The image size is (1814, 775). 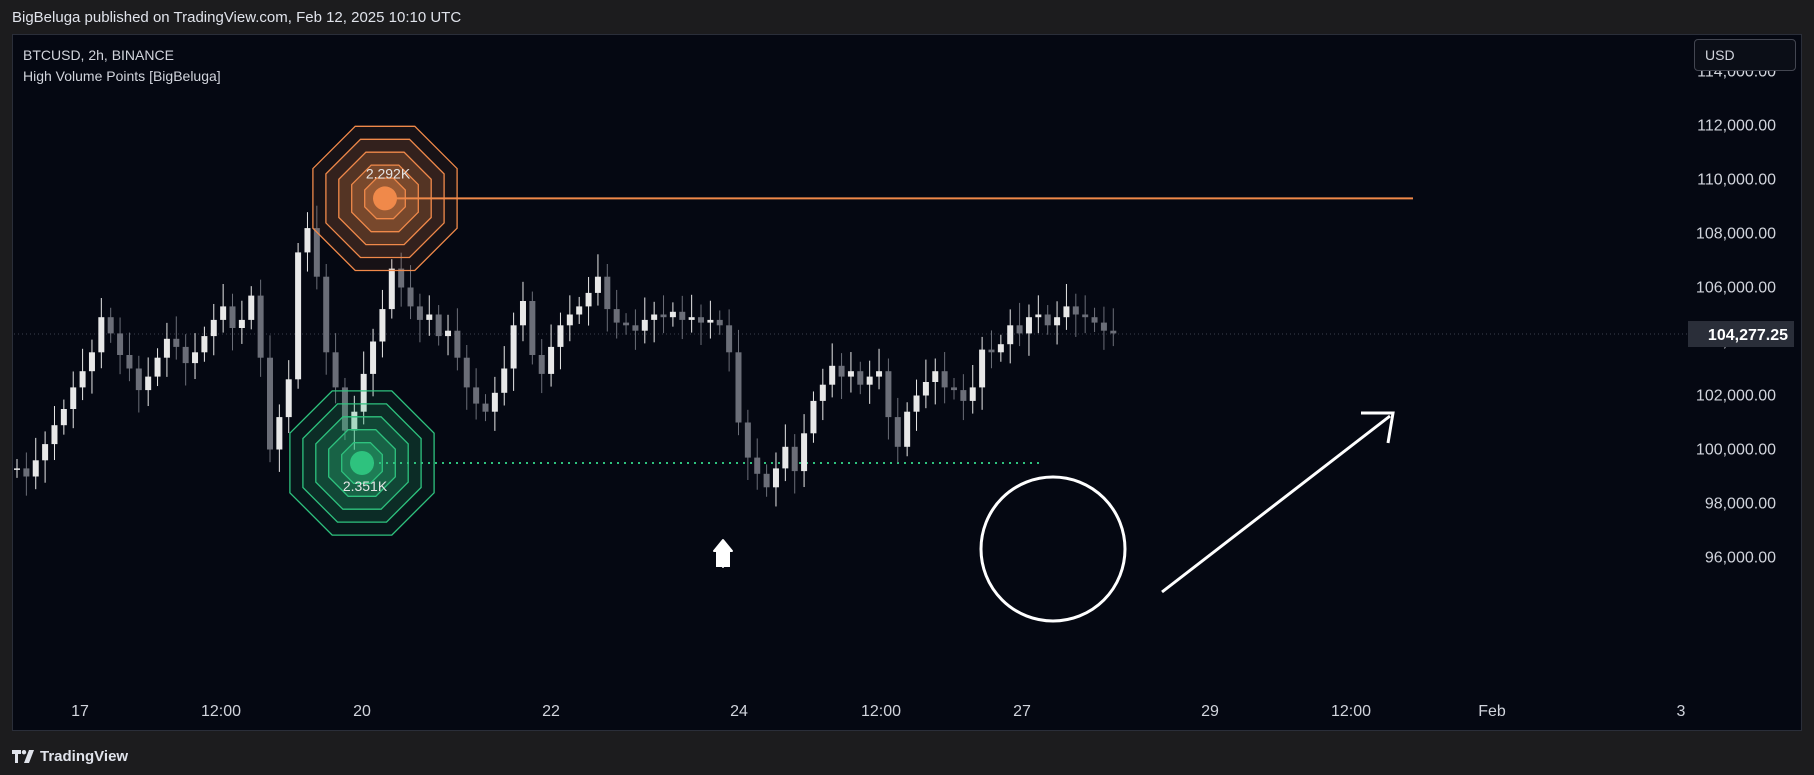 What do you see at coordinates (122, 76) in the screenshot?
I see `indicator-label: High Volume Points [BigBeluga]` at bounding box center [122, 76].